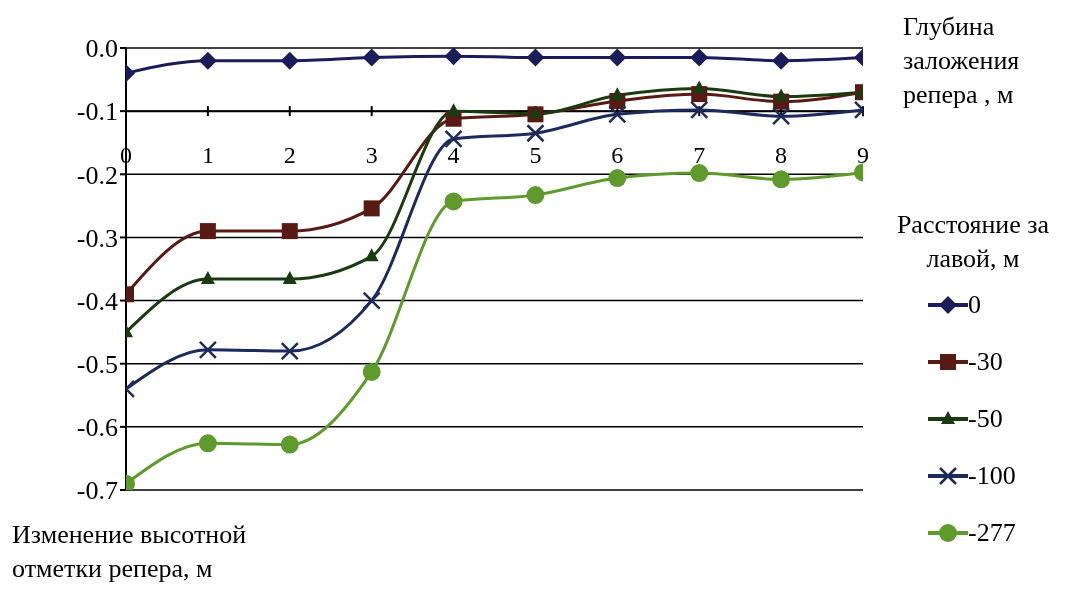 This screenshot has height=610, width=1091. Describe the element at coordinates (781, 155) in the screenshot. I see `x-tick-label: 8` at that location.